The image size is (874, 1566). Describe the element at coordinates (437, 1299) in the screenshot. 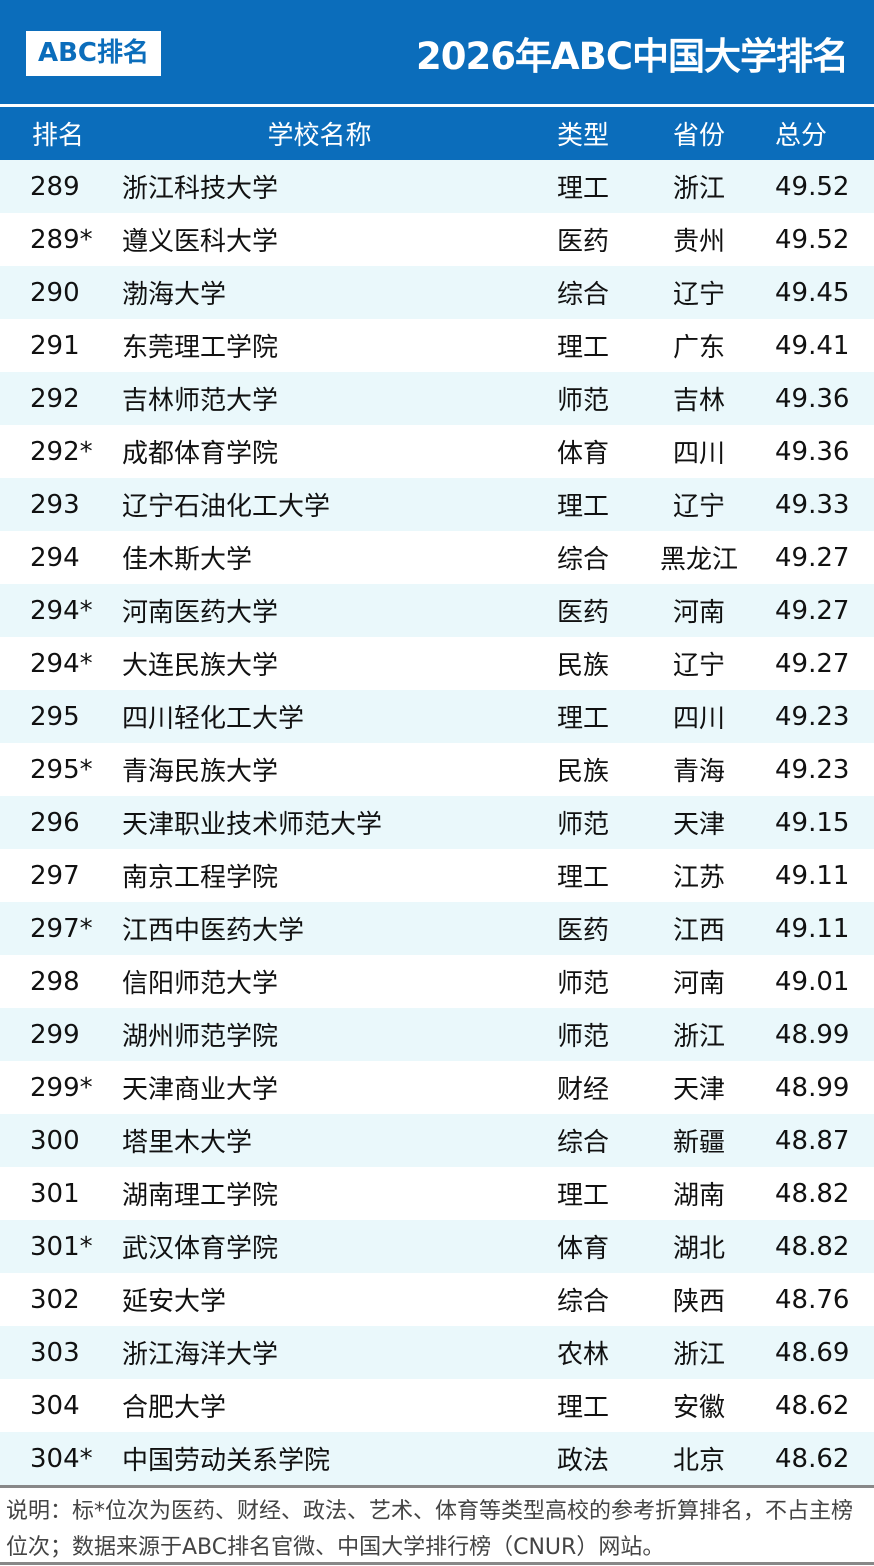

I see `table-row: 302 延安大学 综合 陕西 48.76` at that location.